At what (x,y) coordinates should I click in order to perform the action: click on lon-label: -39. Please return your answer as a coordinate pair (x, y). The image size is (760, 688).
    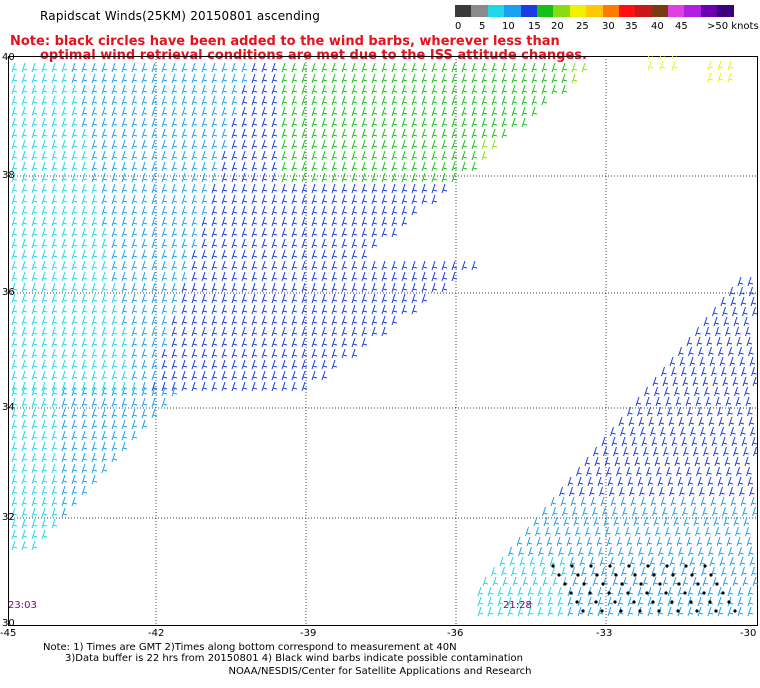
    Looking at the image, I should click on (308, 633).